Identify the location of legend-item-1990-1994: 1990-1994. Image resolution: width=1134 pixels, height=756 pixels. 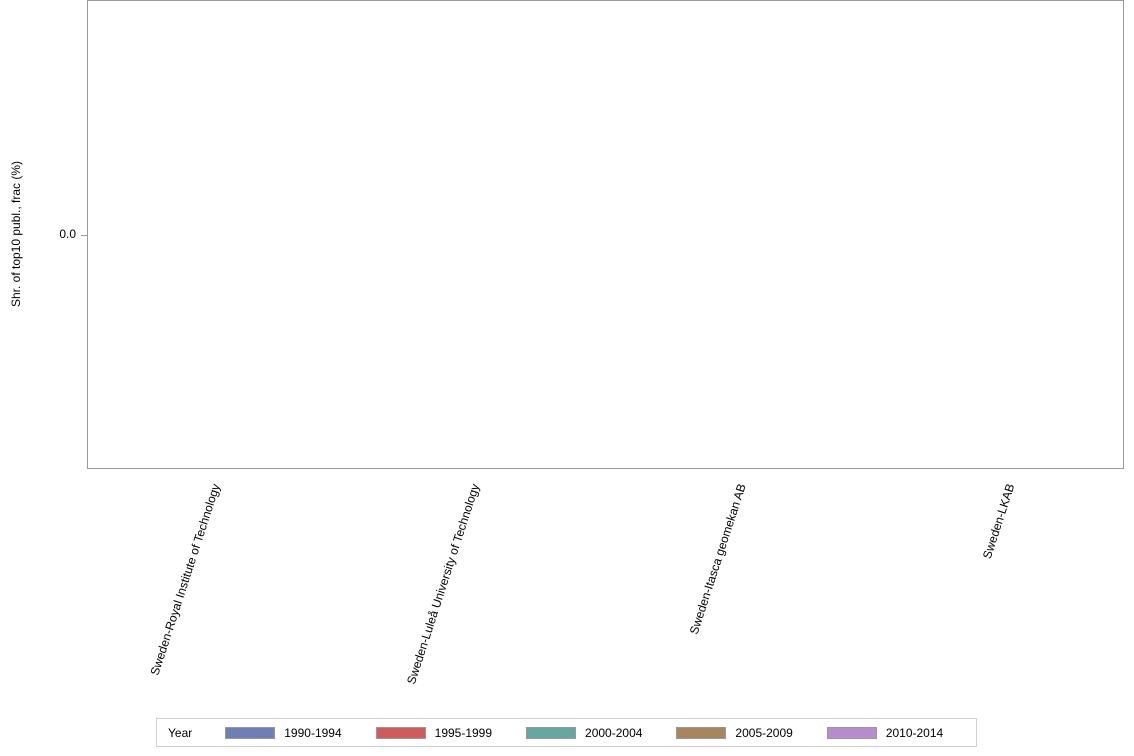
(283, 732).